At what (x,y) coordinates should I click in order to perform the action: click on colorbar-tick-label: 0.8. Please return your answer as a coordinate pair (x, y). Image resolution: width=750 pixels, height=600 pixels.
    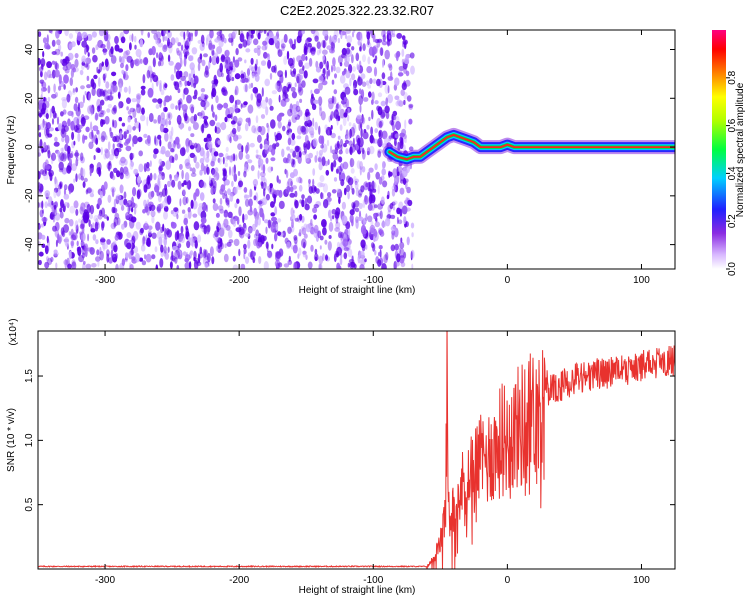
    Looking at the image, I should click on (732, 77).